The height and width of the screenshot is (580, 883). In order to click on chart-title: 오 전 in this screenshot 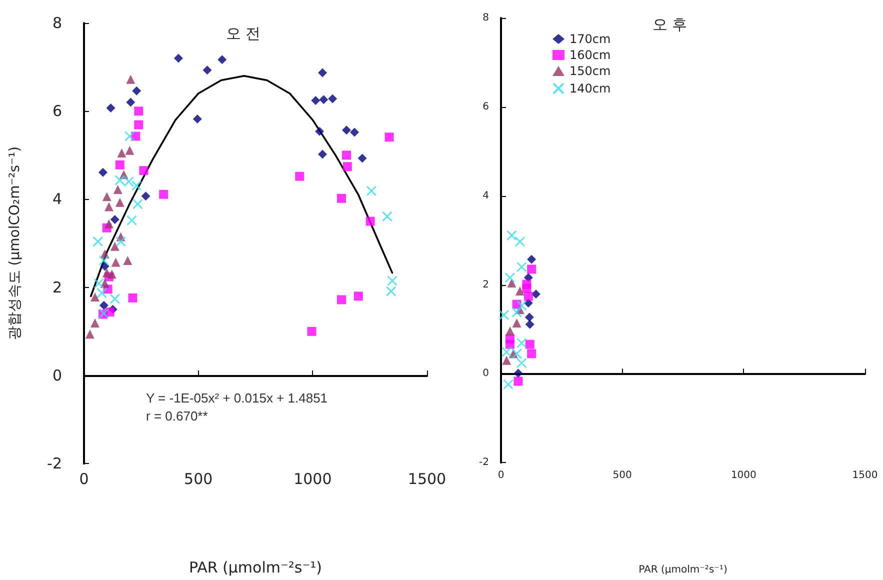, I will do `click(243, 33)`.